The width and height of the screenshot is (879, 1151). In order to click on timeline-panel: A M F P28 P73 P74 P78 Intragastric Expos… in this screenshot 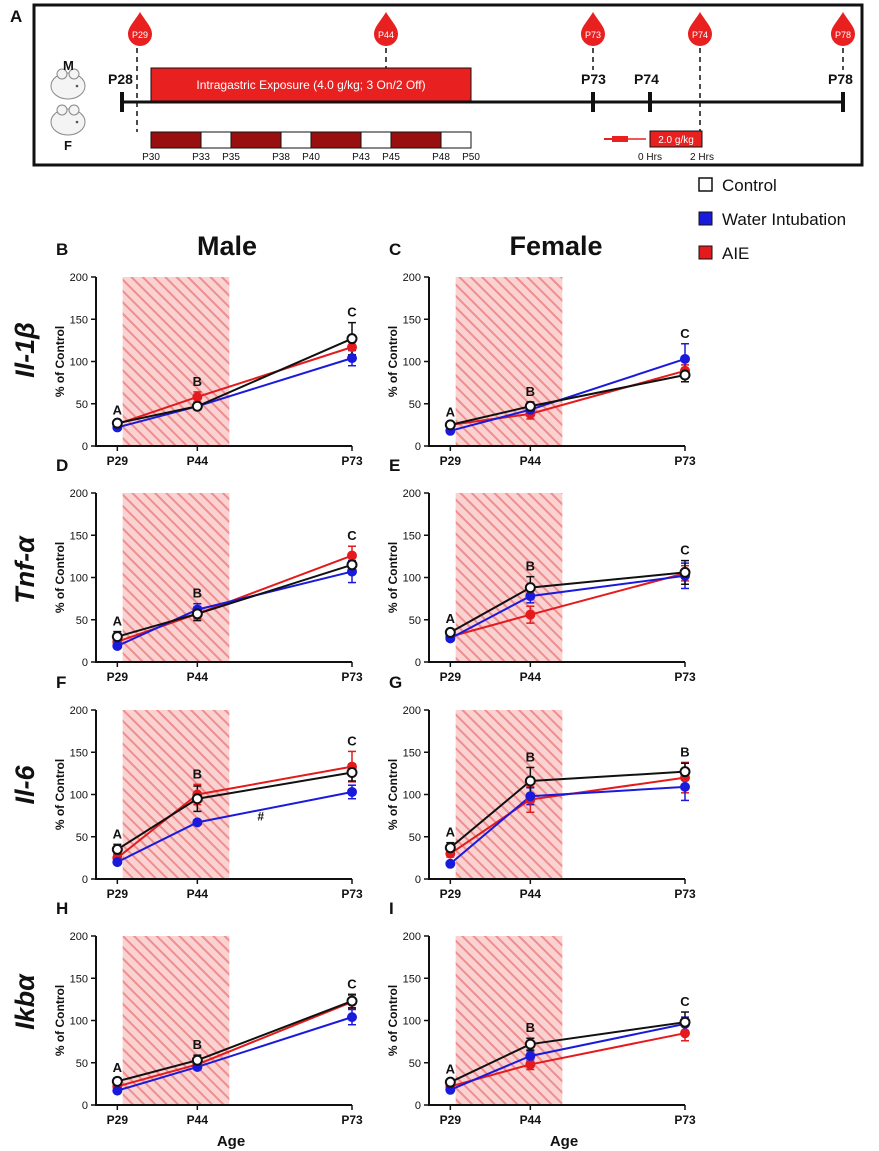, I will do `click(437, 85)`.